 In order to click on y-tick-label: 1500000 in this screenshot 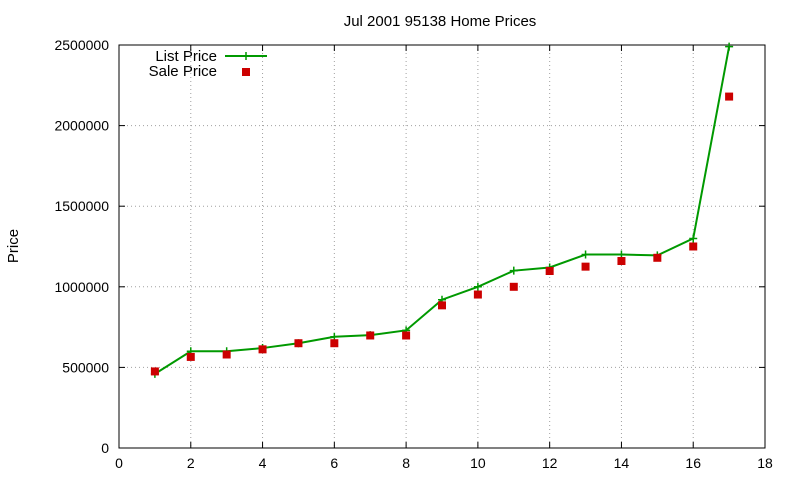, I will do `click(81, 206)`.